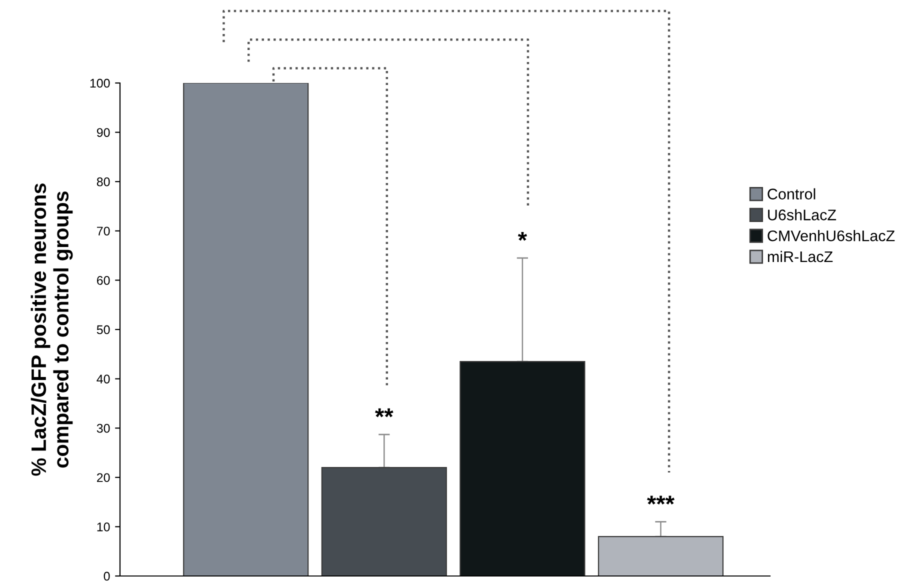  Describe the element at coordinates (103, 329) in the screenshot. I see `y-tick-label: 50` at that location.